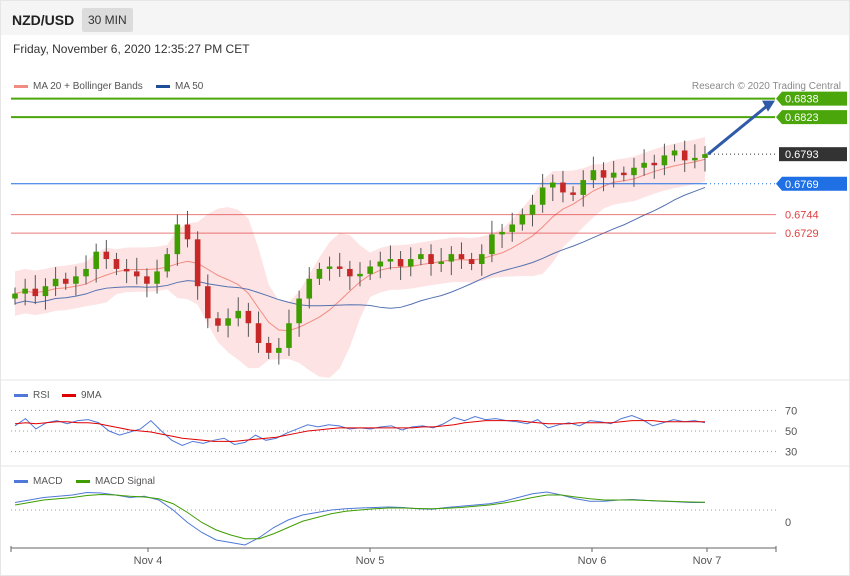 The width and height of the screenshot is (850, 576). What do you see at coordinates (148, 561) in the screenshot?
I see `x-tick-label: Nov 4` at bounding box center [148, 561].